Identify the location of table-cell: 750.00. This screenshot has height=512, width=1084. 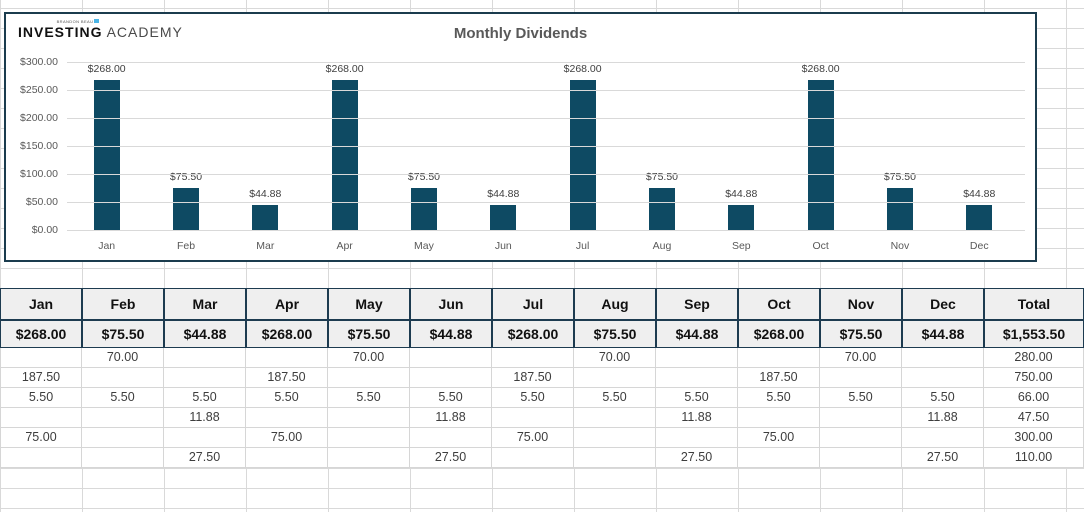
(1034, 378).